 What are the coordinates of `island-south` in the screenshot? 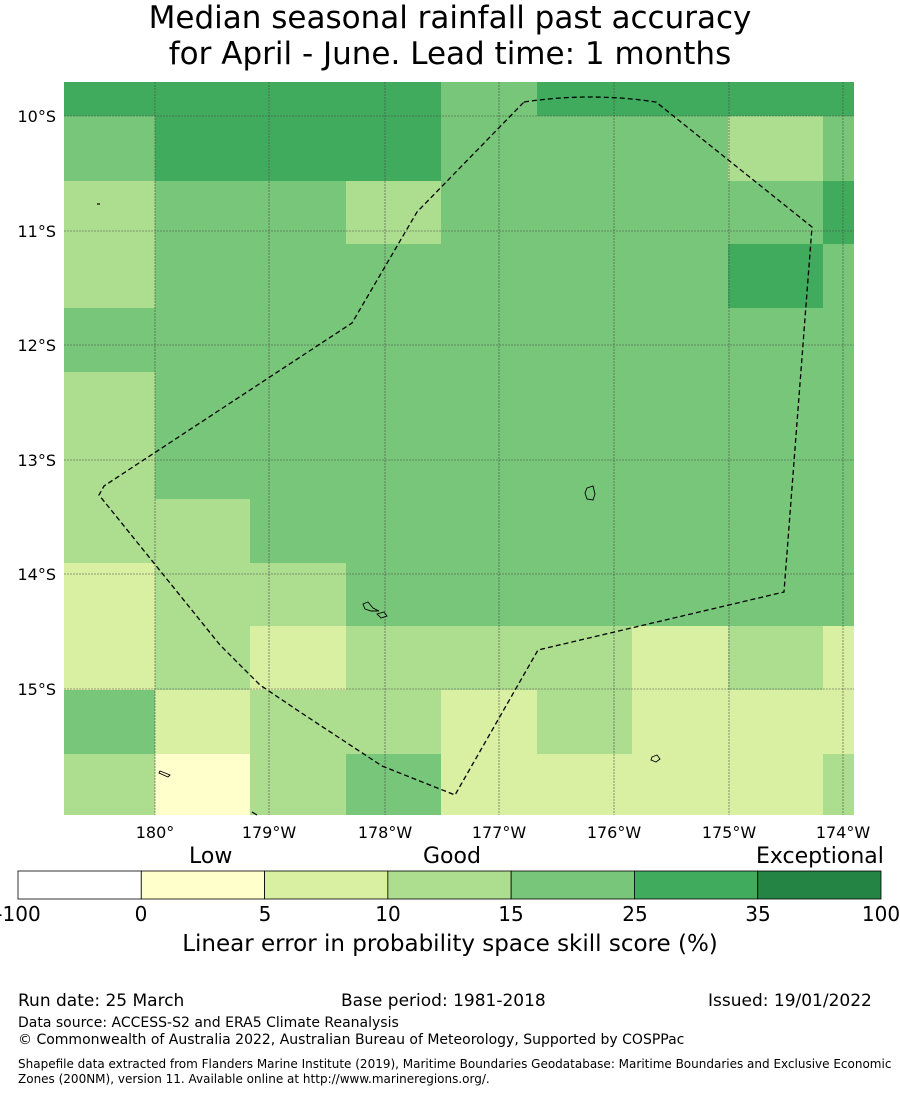 It's located at (655, 758).